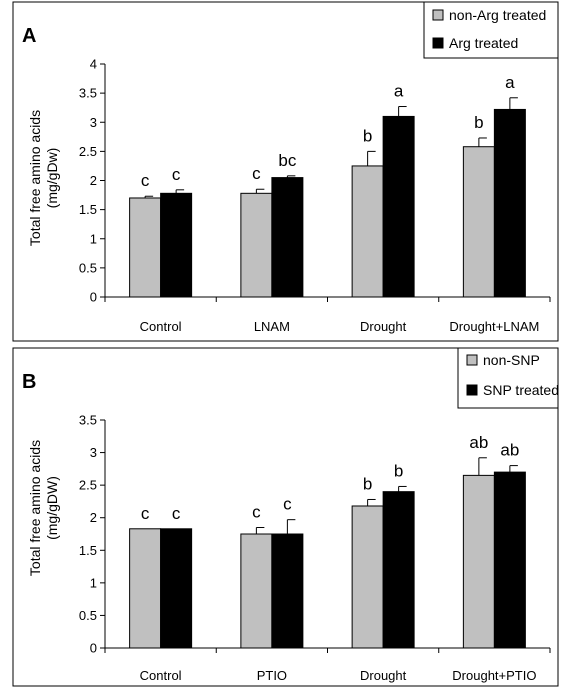  I want to click on panel-a-legend-box, so click(491, 30).